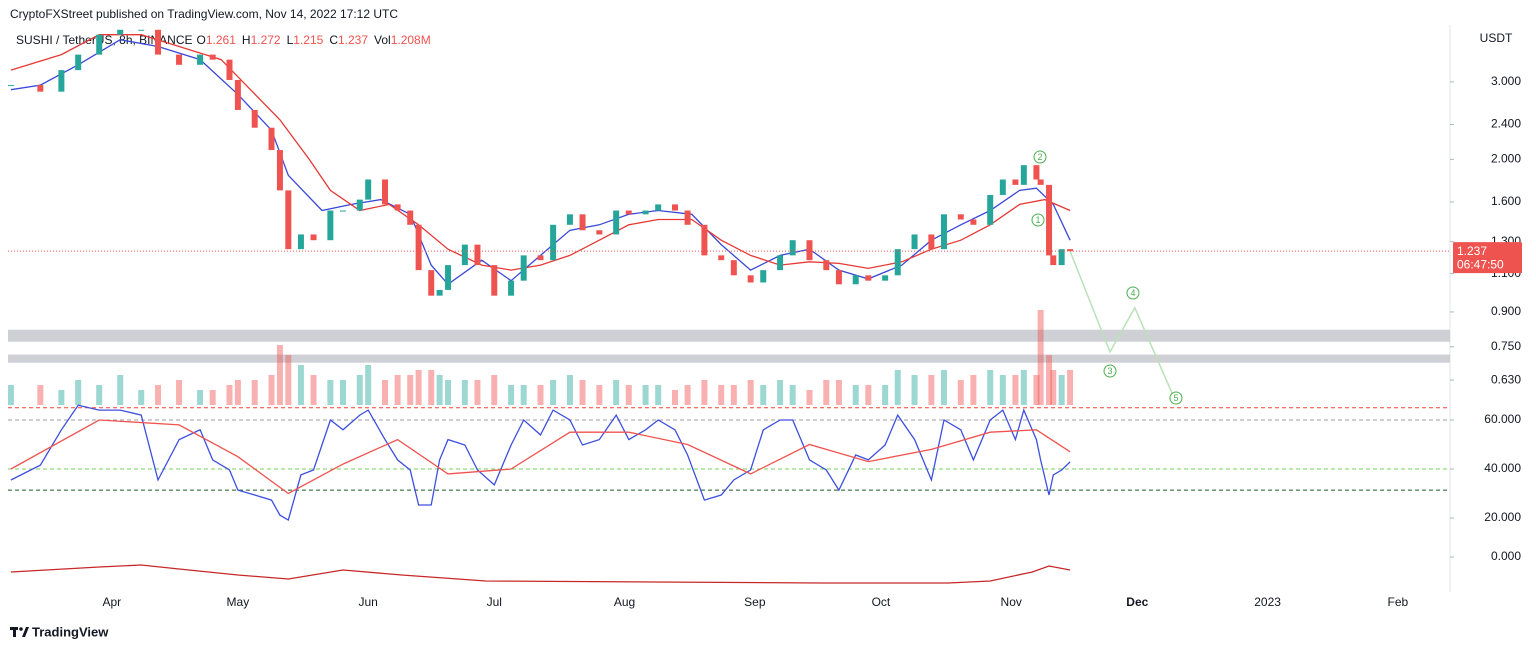  What do you see at coordinates (729, 335) in the screenshot?
I see `support-zone` at bounding box center [729, 335].